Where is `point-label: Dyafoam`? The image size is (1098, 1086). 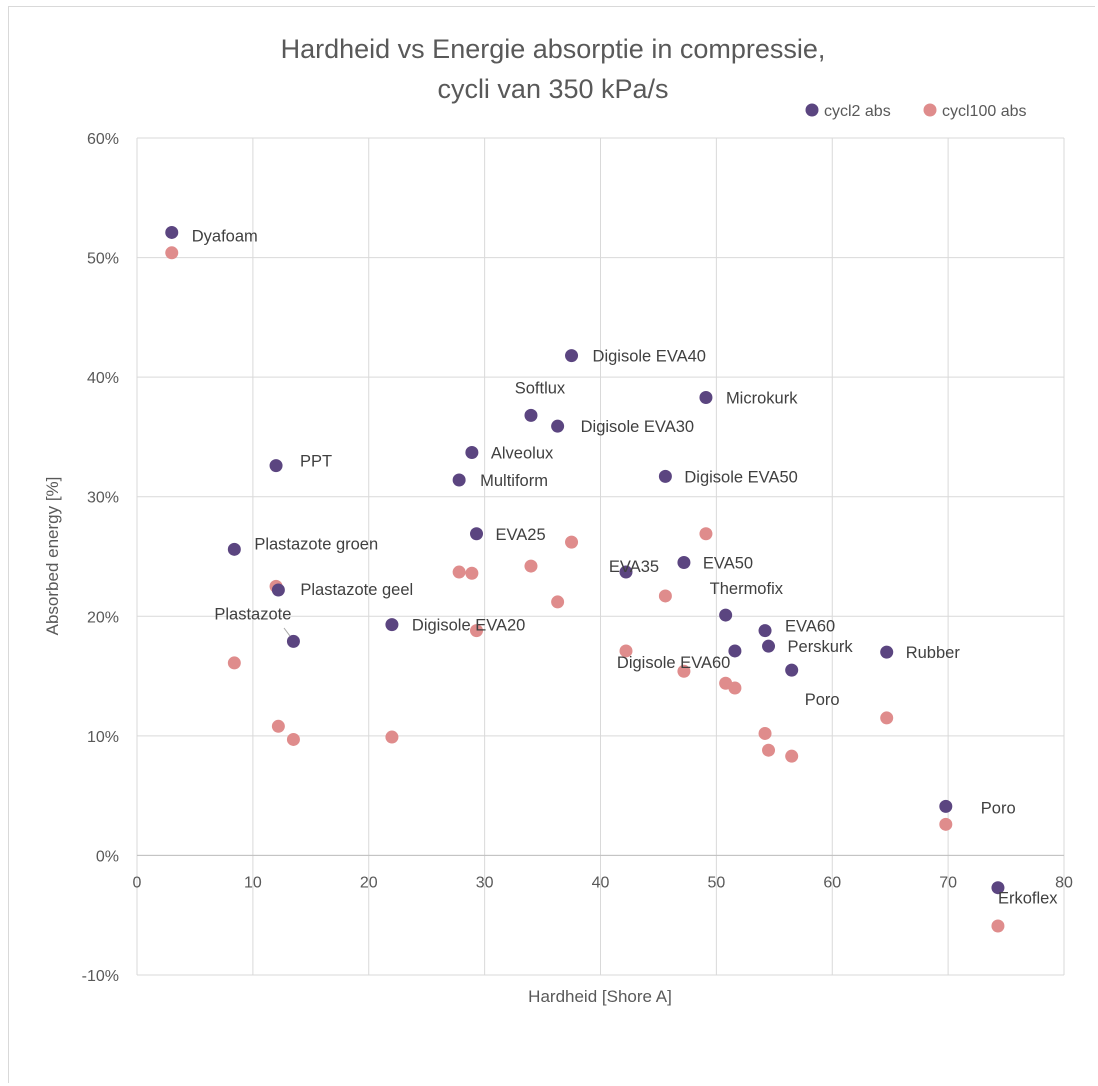 point-label: Dyafoam is located at coordinates (225, 236).